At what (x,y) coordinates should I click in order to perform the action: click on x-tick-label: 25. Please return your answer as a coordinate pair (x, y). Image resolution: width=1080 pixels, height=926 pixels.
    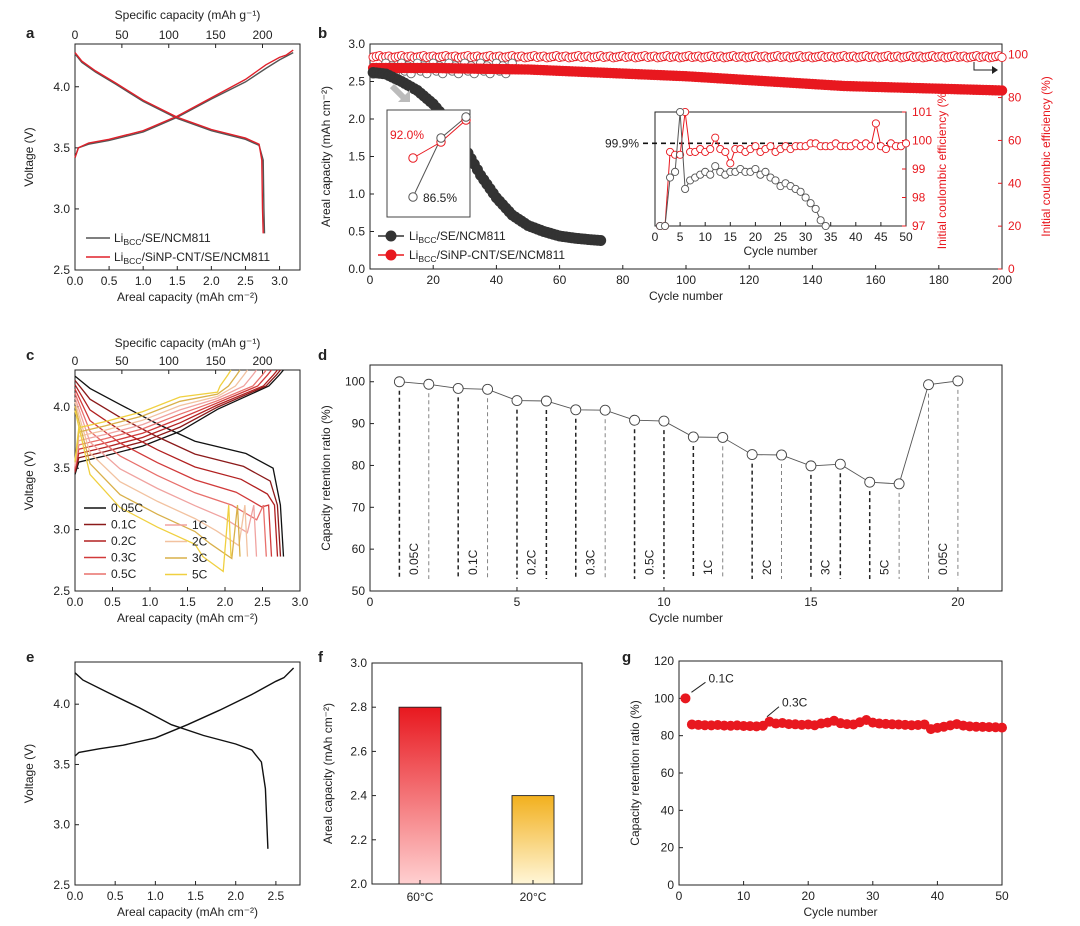
    Looking at the image, I should click on (781, 237).